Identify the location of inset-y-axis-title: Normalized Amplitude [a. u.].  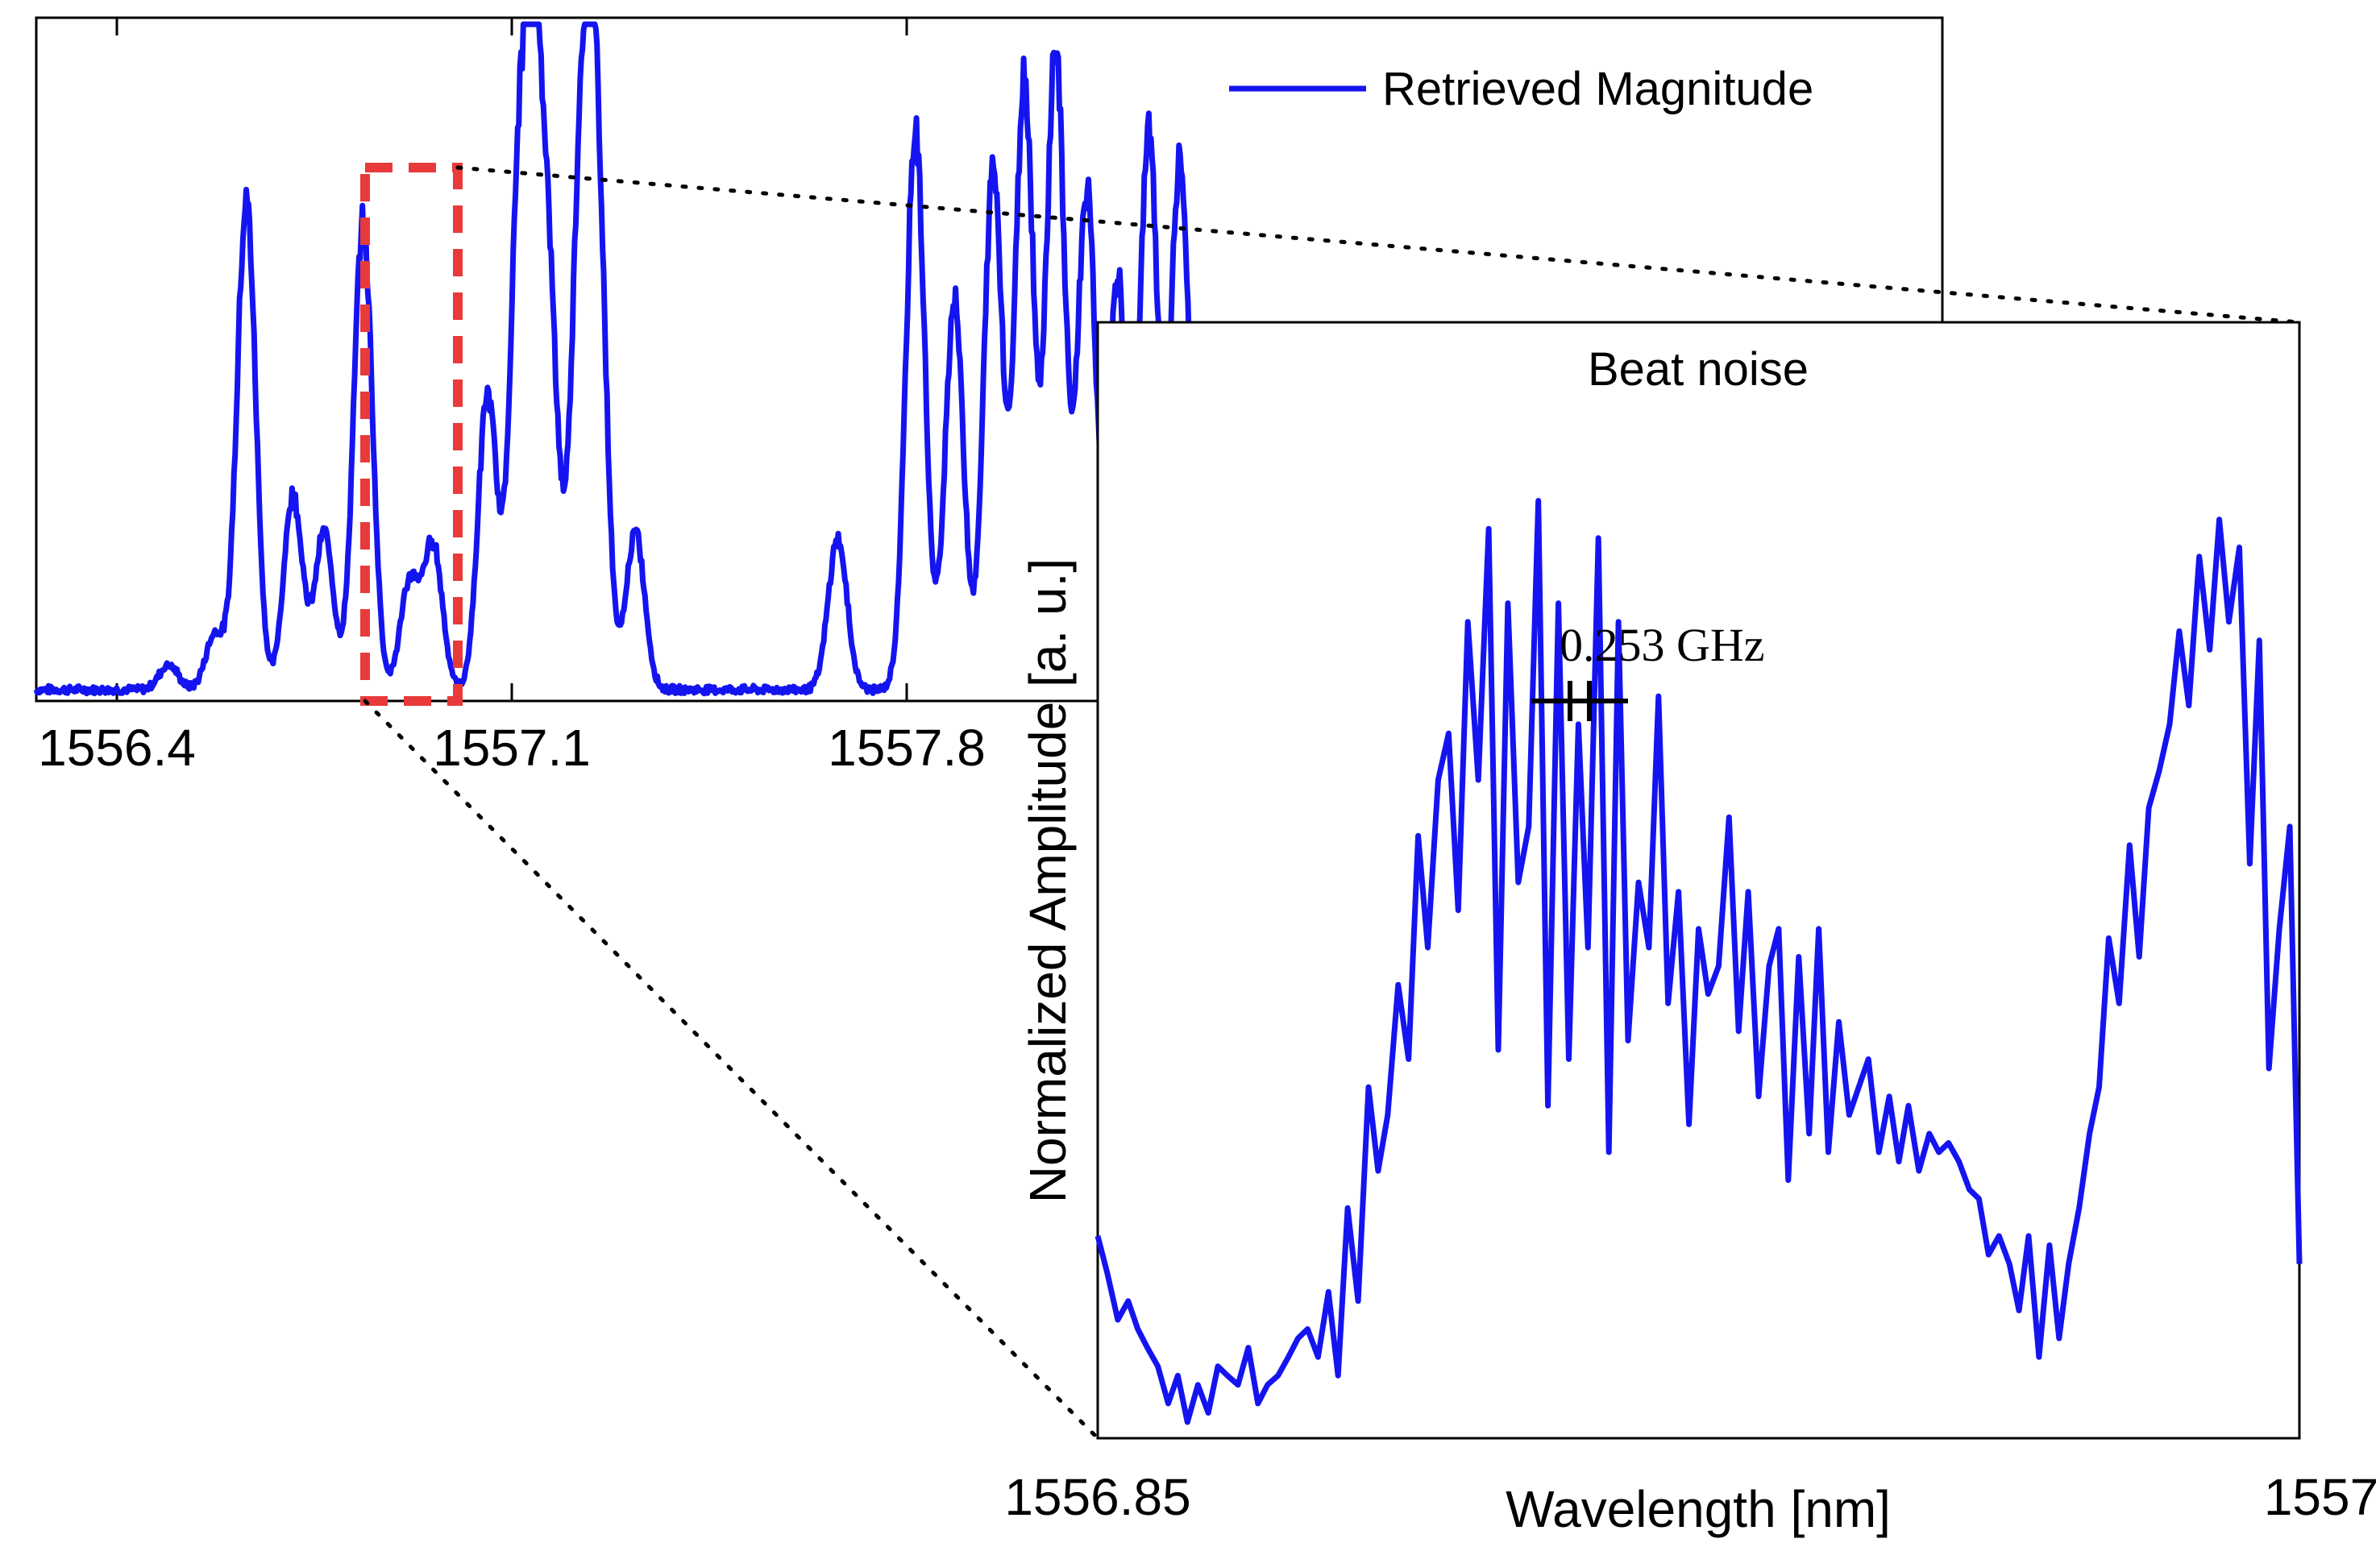
(1048, 880).